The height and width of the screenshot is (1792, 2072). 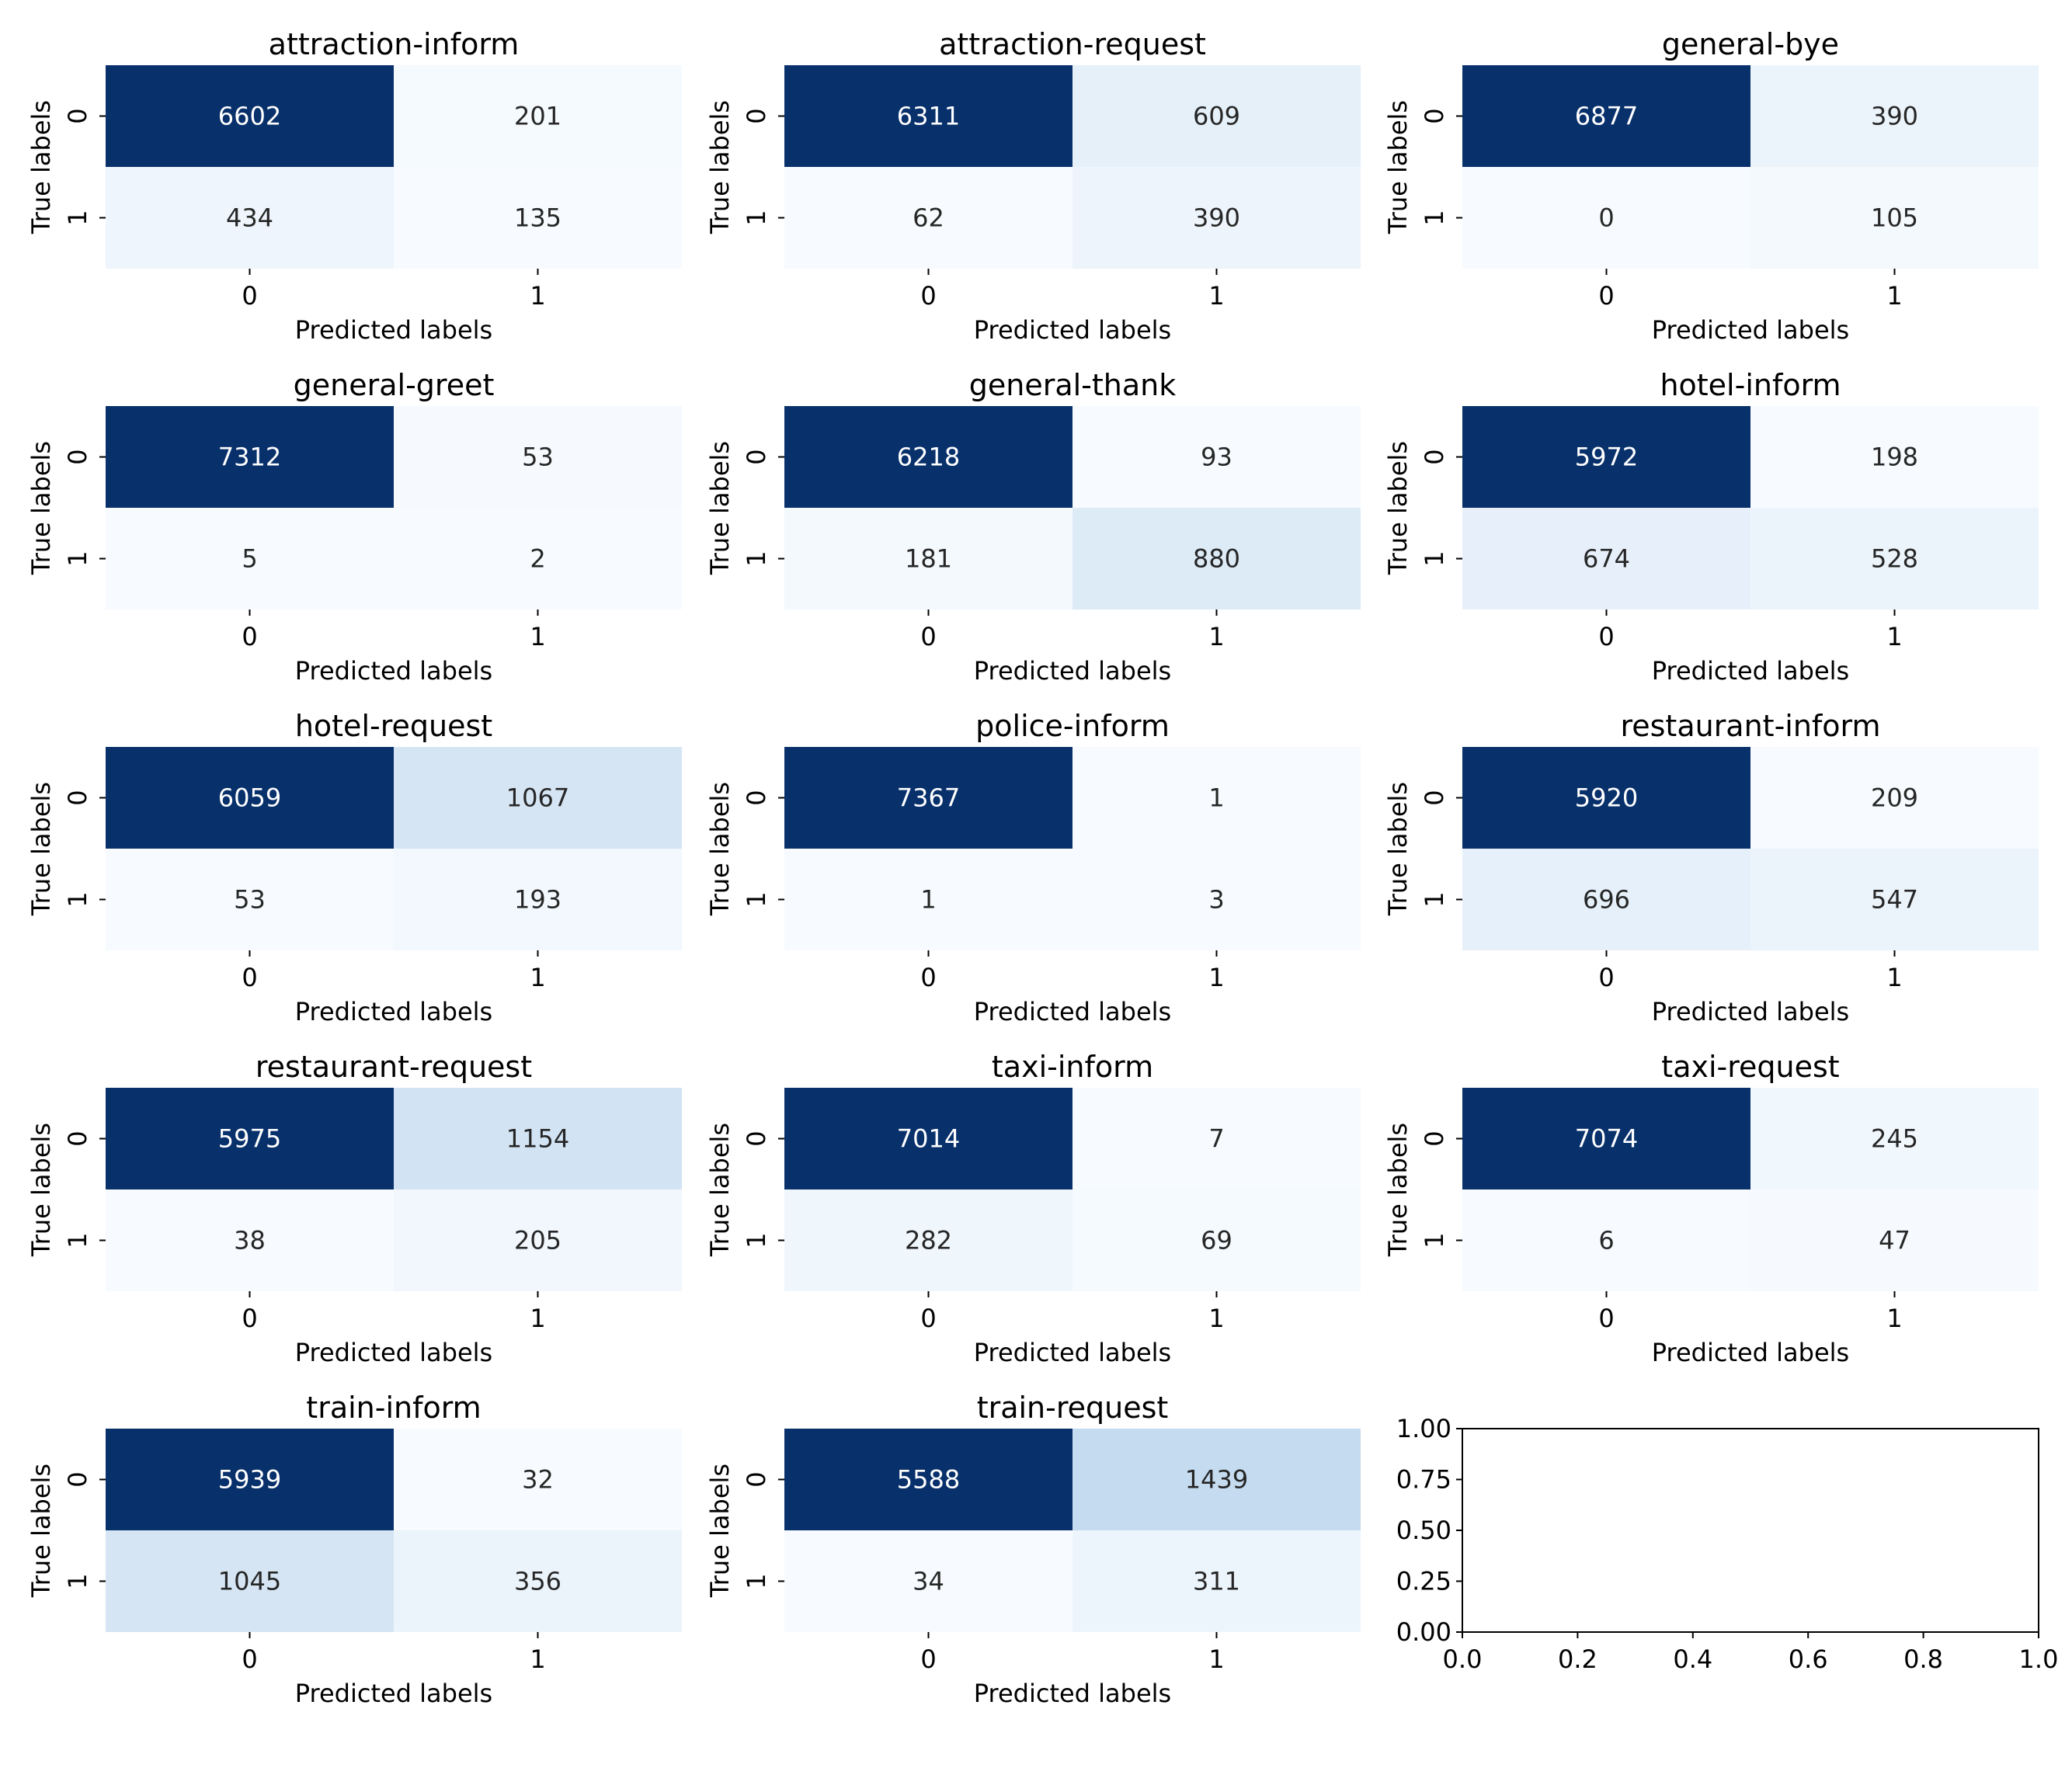 I want to click on cell-value-label: 5, so click(x=249, y=559).